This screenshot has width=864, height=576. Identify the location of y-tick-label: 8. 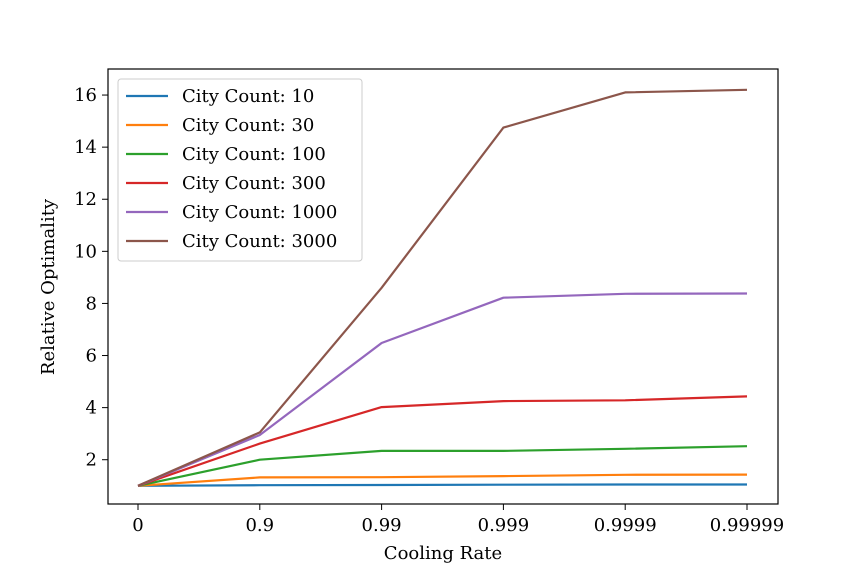
(91, 303).